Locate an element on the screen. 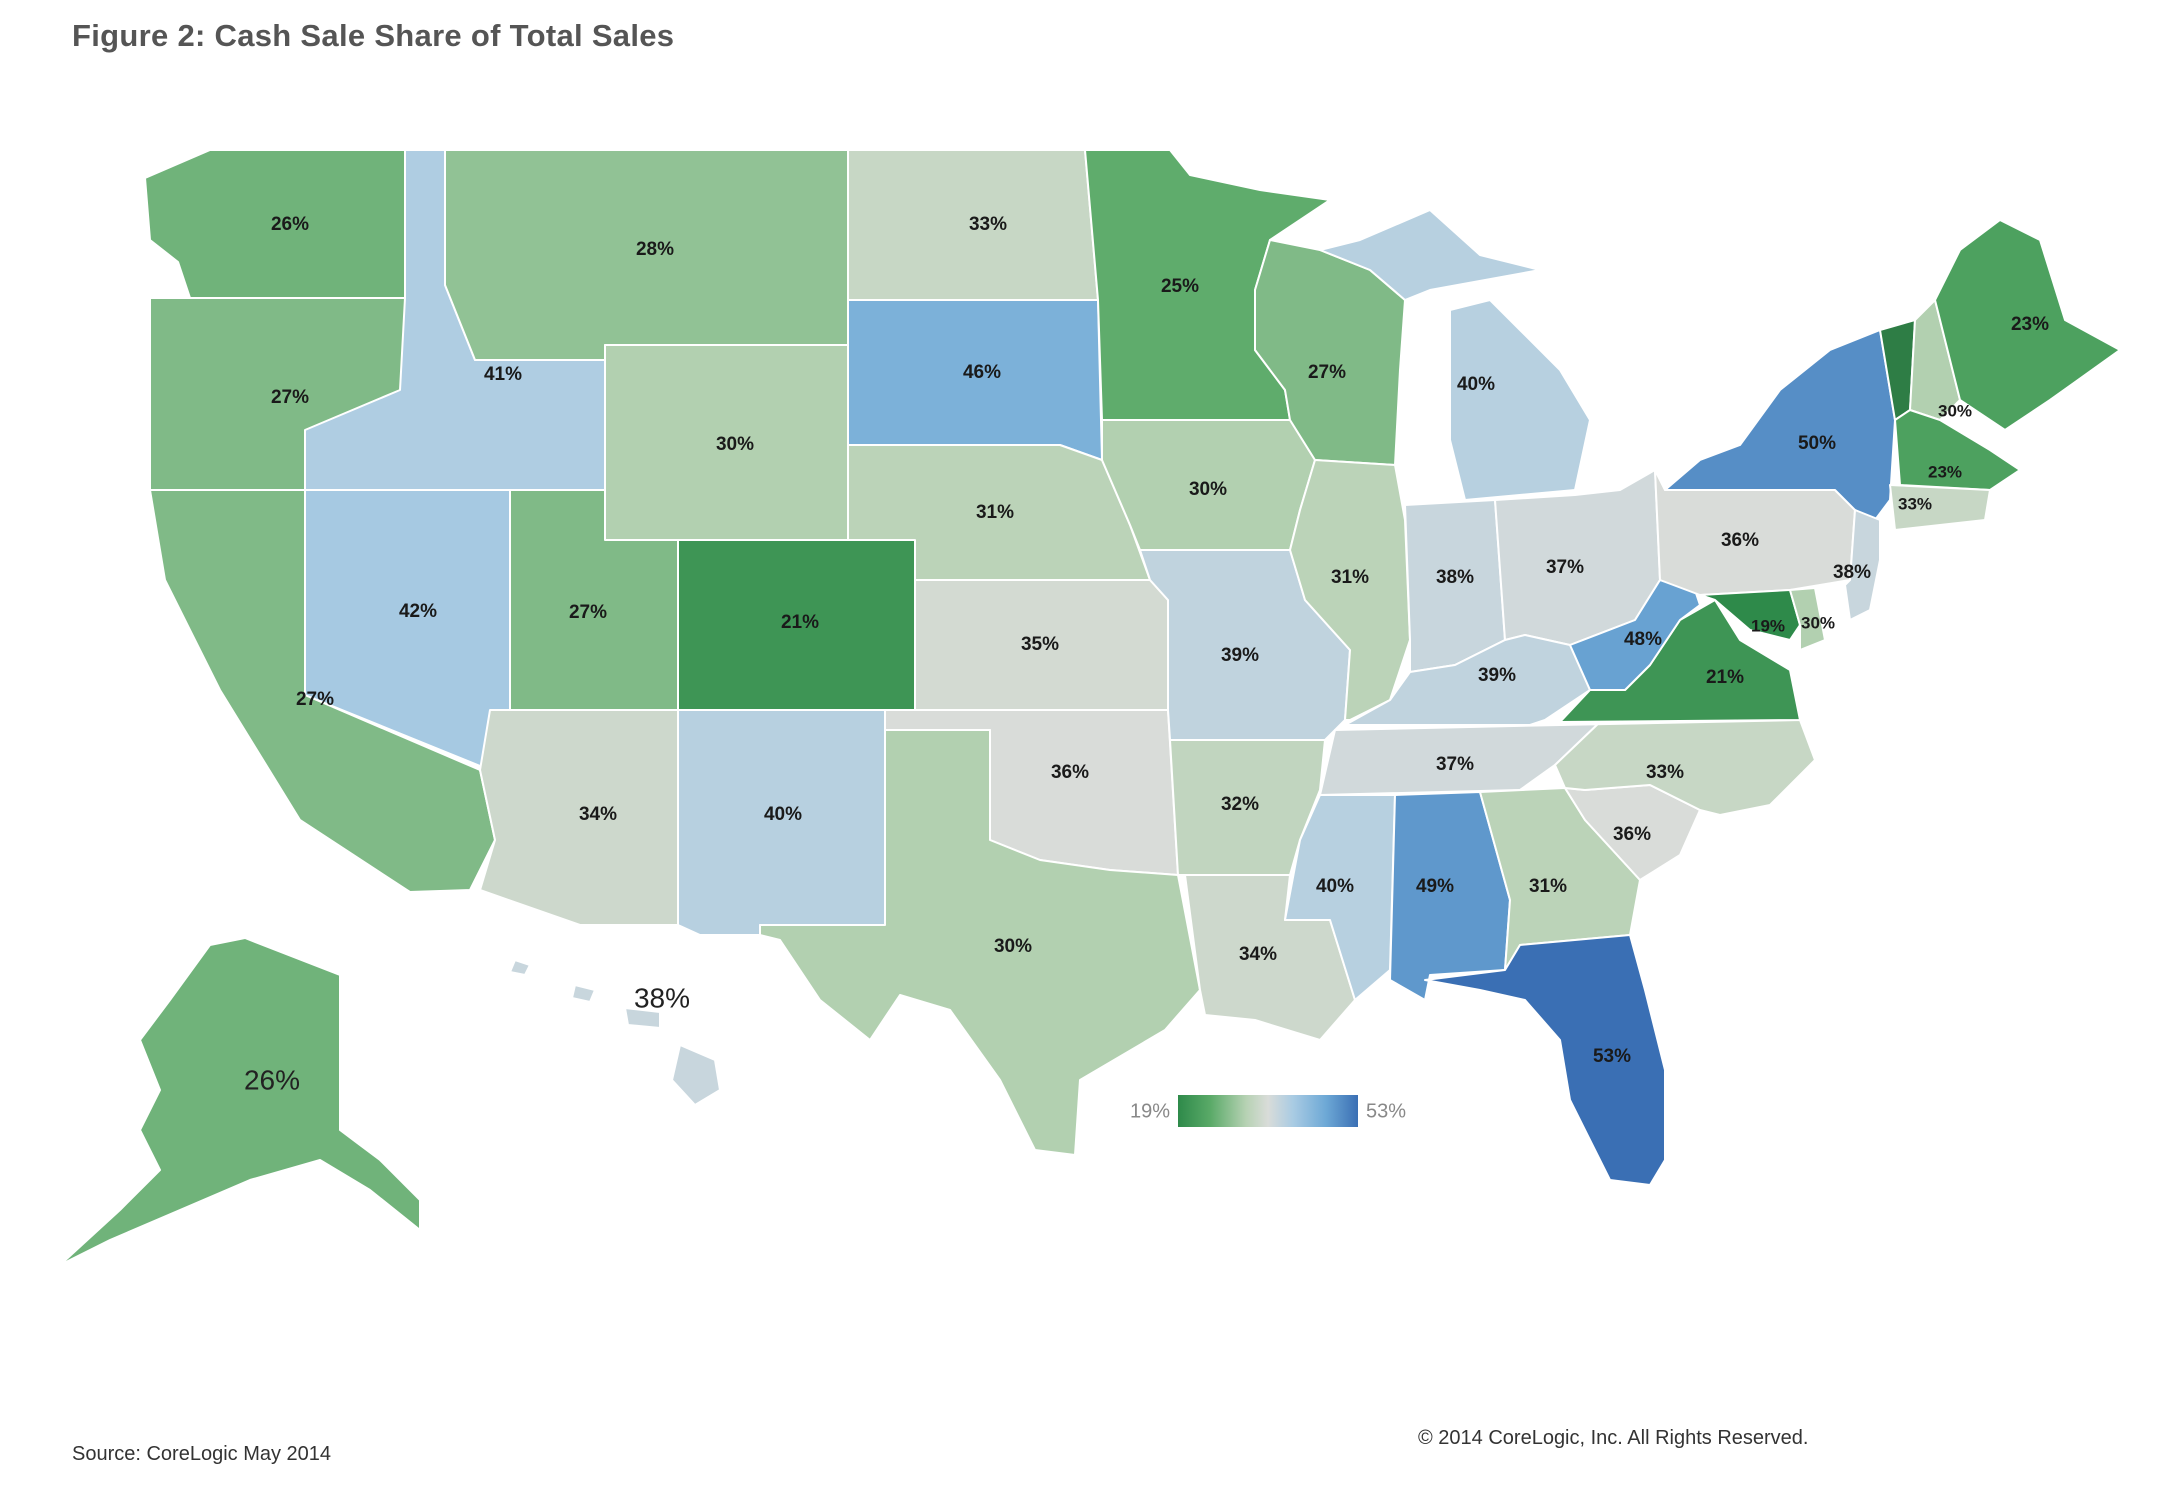  label-IA: 30% is located at coordinates (1208, 489).